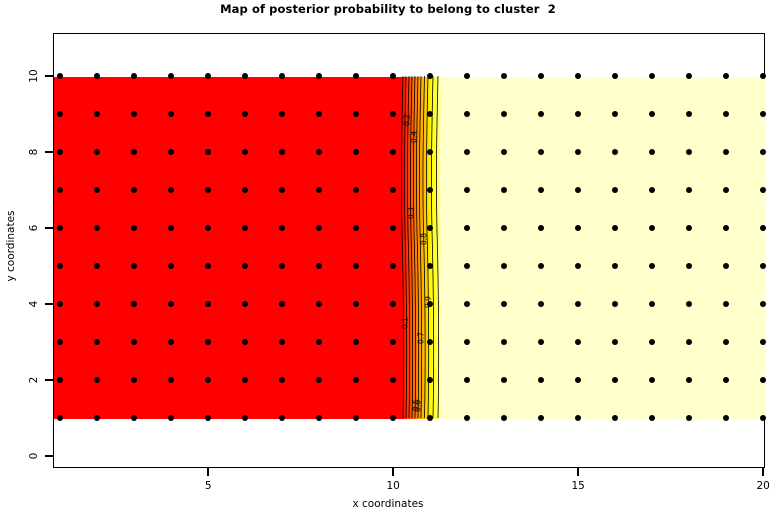  I want to click on contour-level-label: 0.4, so click(414, 136).